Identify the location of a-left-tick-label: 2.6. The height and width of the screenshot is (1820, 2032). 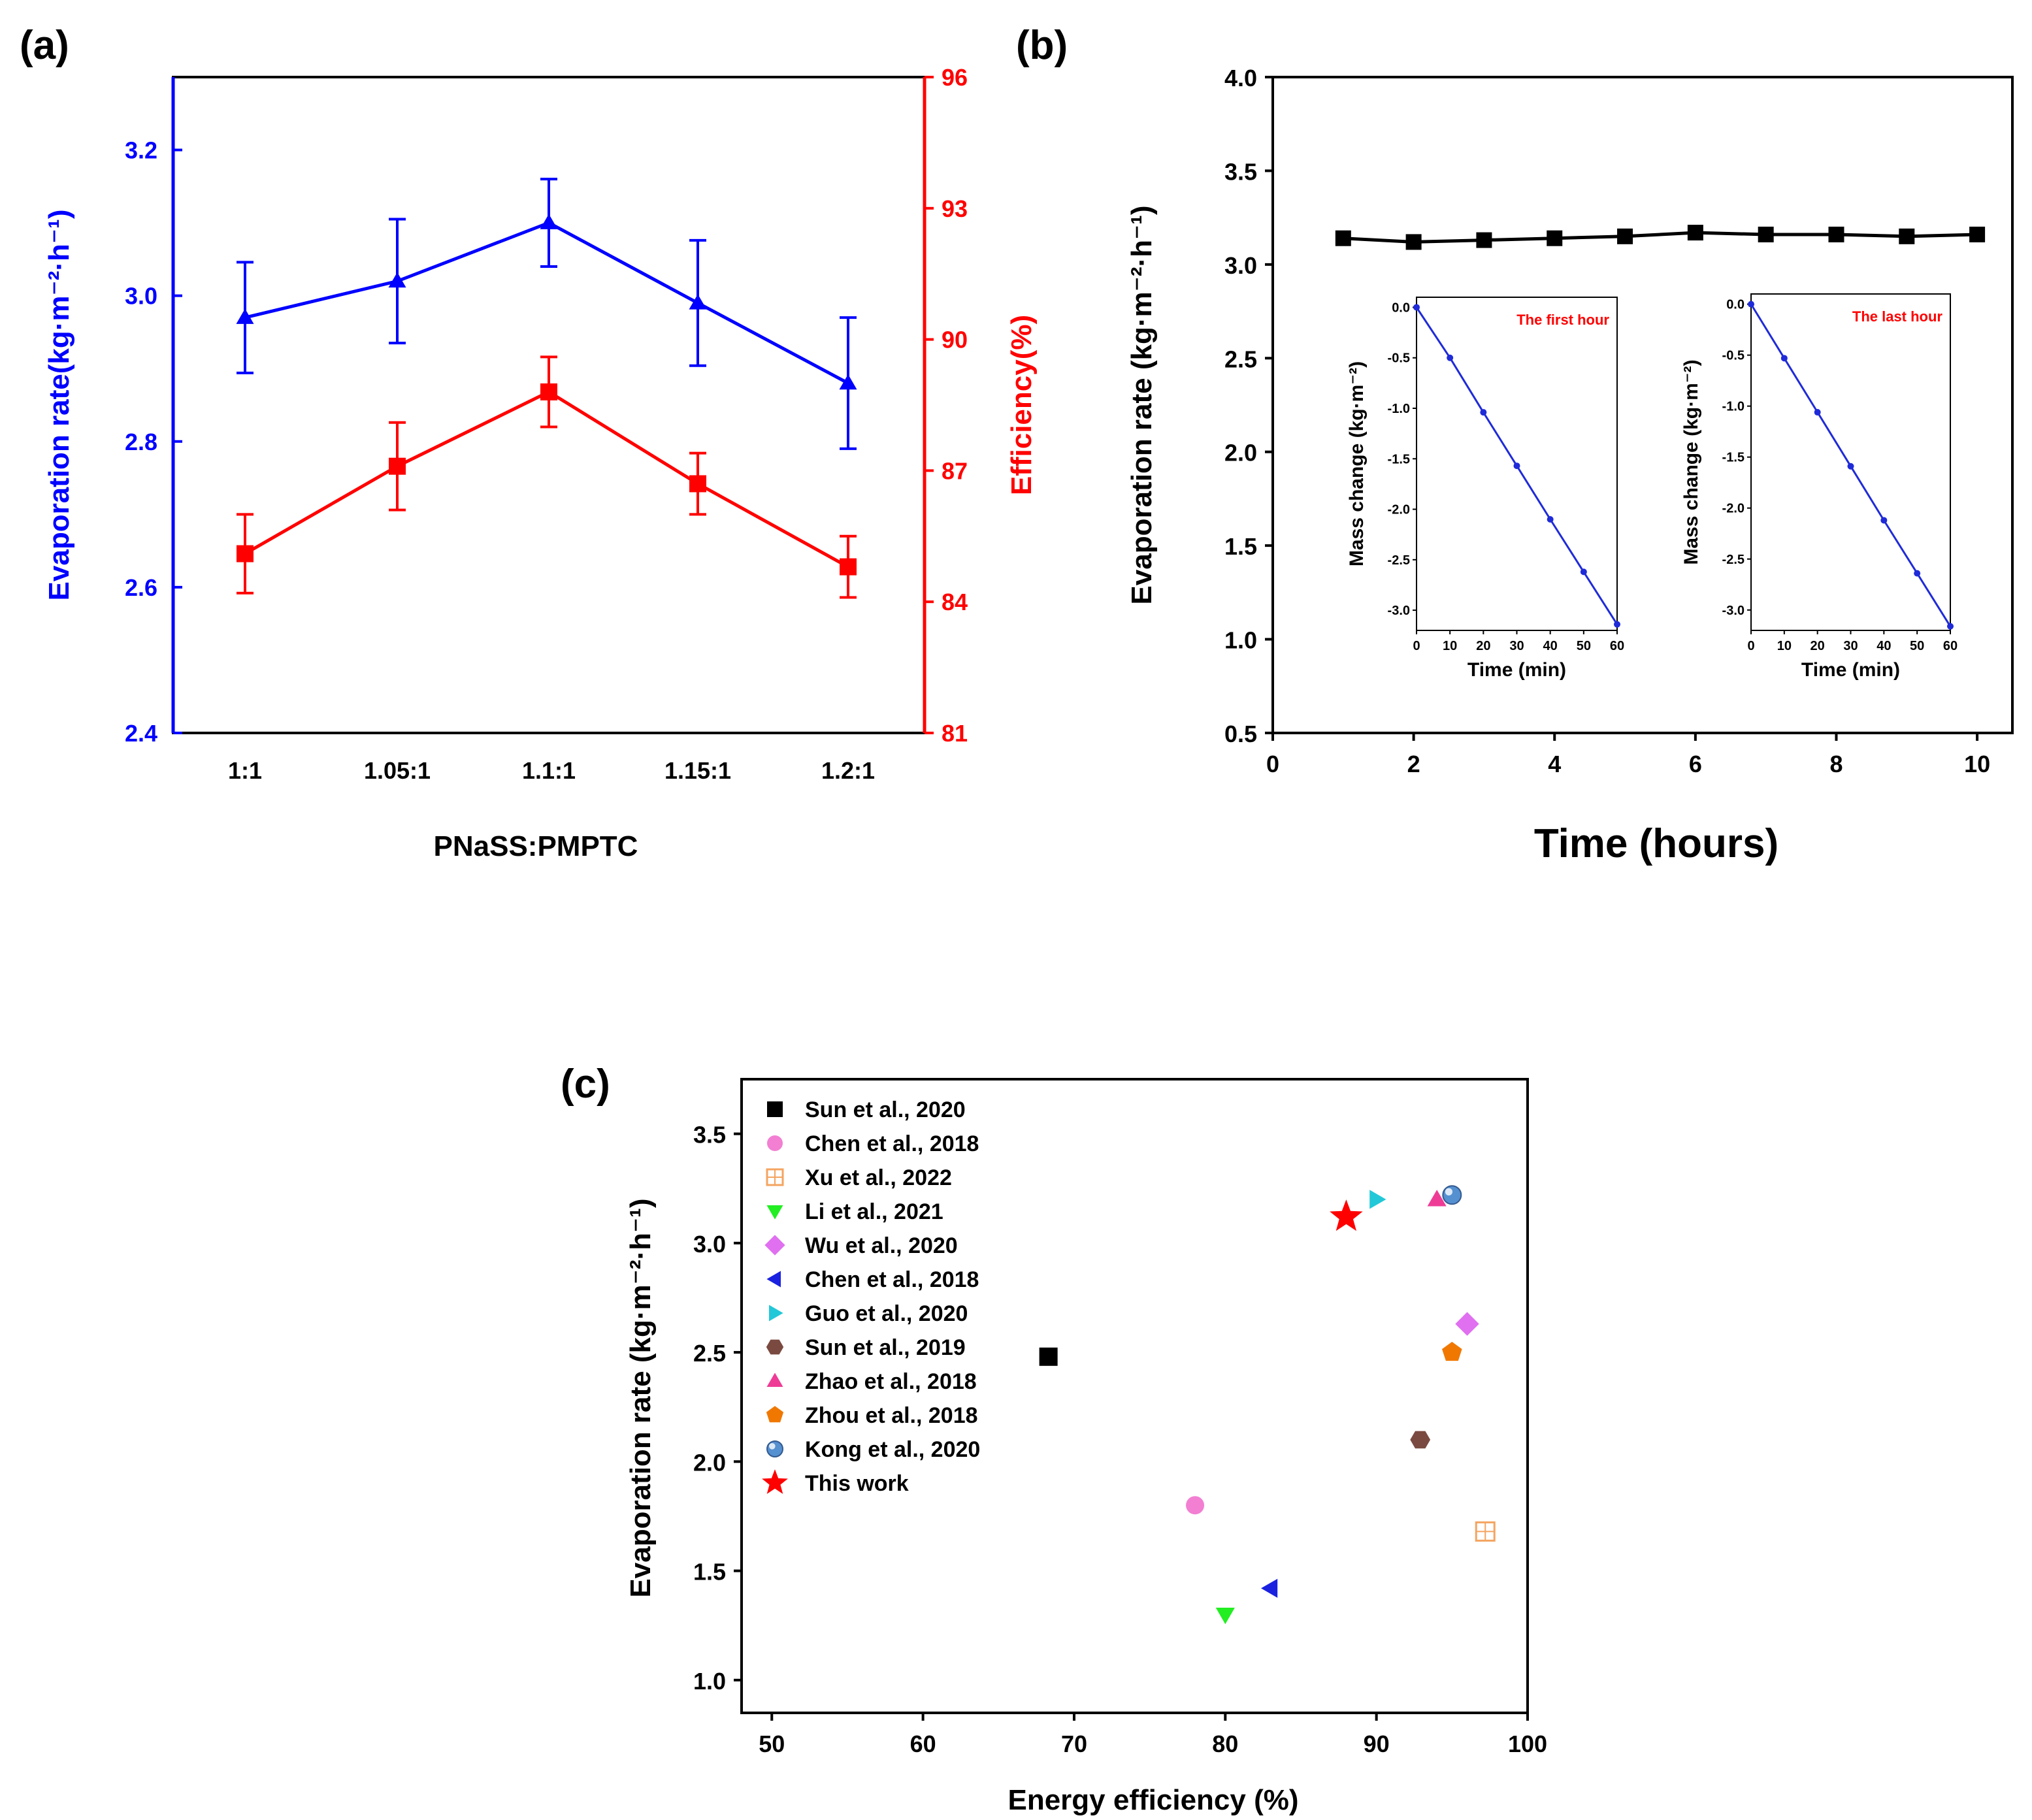
(141, 587).